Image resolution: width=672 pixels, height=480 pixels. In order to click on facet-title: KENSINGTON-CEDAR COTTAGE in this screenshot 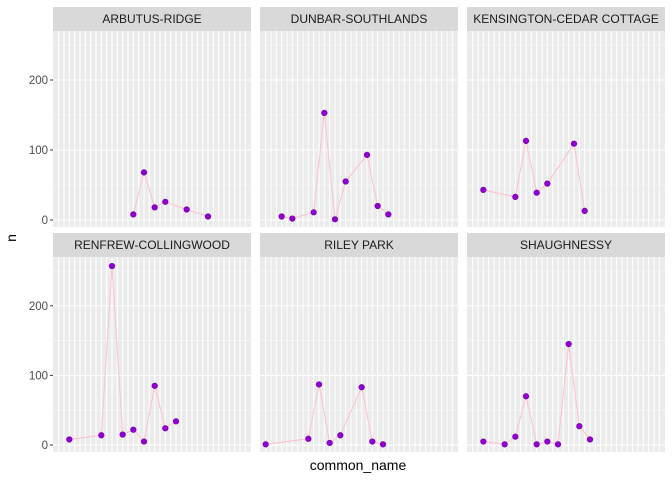, I will do `click(566, 19)`.